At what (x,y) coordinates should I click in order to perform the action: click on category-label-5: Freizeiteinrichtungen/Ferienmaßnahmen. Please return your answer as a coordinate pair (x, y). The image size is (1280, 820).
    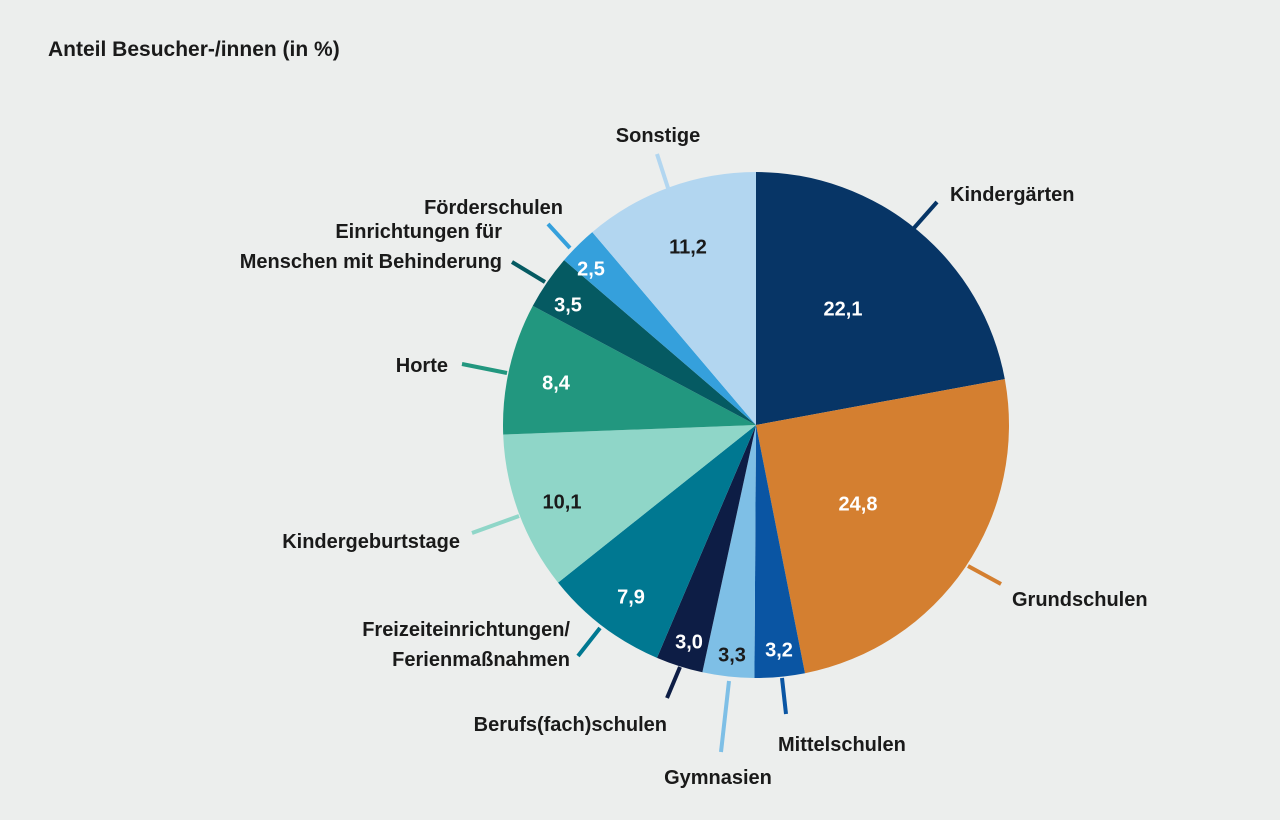
    Looking at the image, I should click on (466, 645).